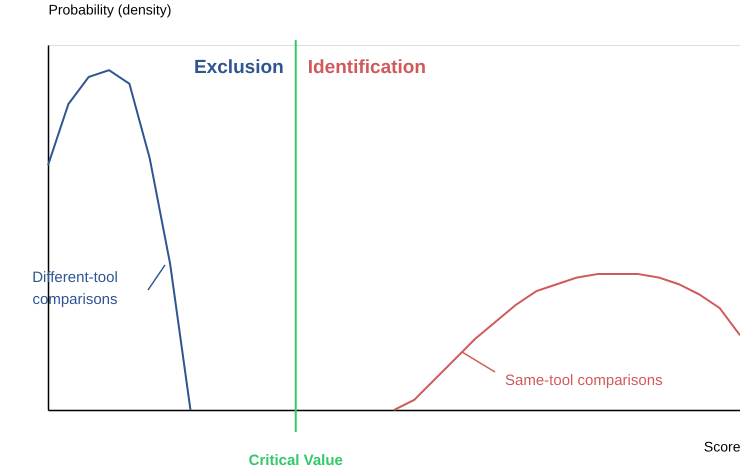 Image resolution: width=740 pixels, height=473 pixels. Describe the element at coordinates (584, 380) in the screenshot. I see `text: Same-tool comparisons` at that location.